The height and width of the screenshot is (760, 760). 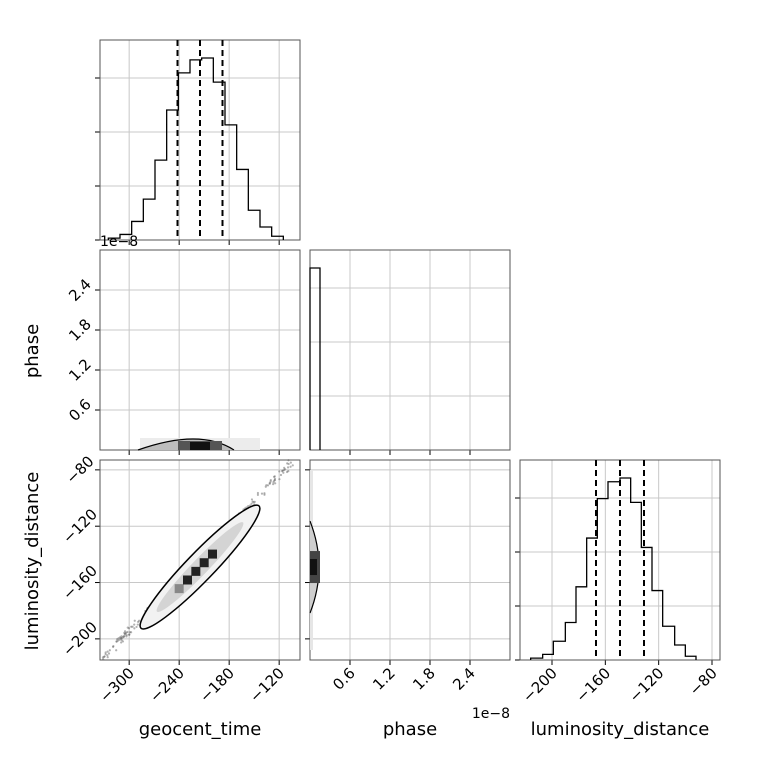 What do you see at coordinates (80, 526) in the screenshot?
I see `luminosity-distance-y-tick-label: −120` at bounding box center [80, 526].